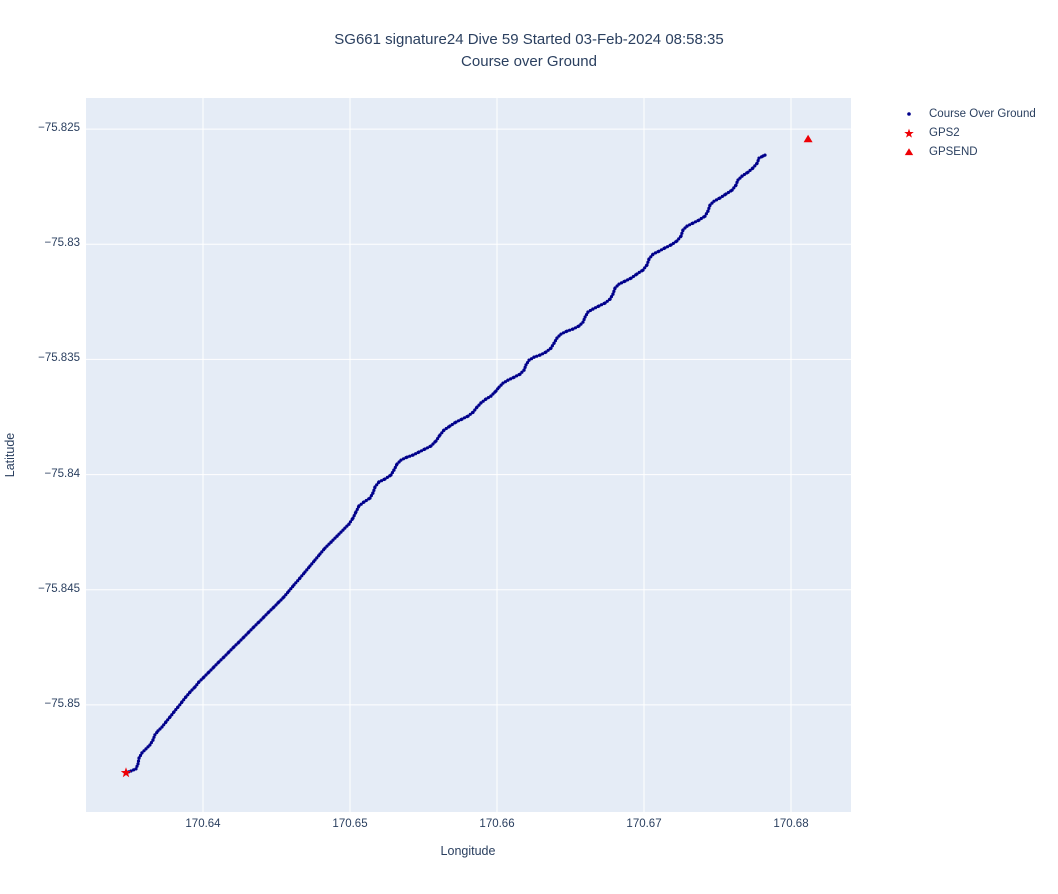 This screenshot has width=1058, height=894. I want to click on gps2-marker, so click(126, 772).